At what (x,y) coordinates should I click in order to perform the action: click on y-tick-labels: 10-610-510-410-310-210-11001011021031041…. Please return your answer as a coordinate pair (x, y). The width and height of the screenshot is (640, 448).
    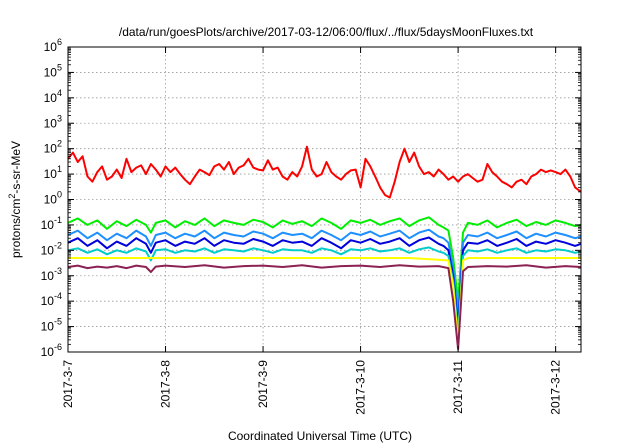
    Looking at the image, I should click on (51, 198).